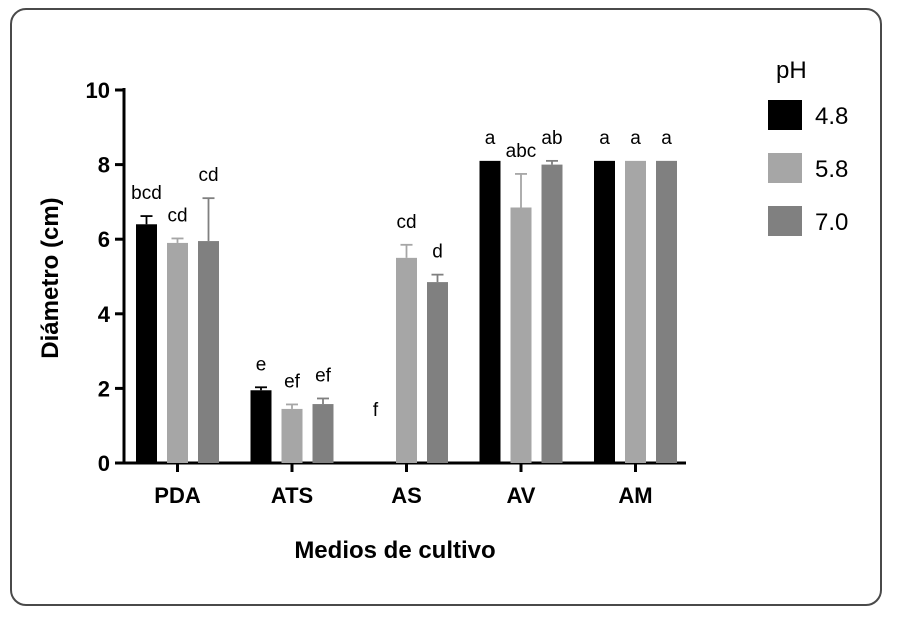 The height and width of the screenshot is (619, 897). Describe the element at coordinates (791, 70) in the screenshot. I see `legend-title: pH` at that location.